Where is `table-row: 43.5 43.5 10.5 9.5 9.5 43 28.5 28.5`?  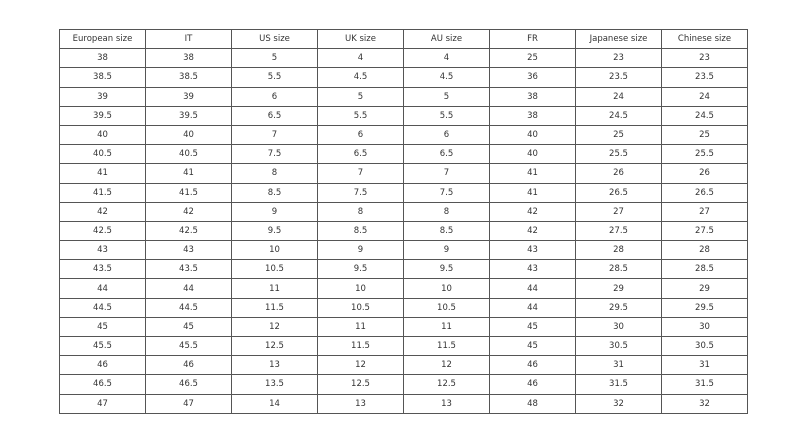 table-row: 43.5 43.5 10.5 9.5 9.5 43 28.5 28.5 is located at coordinates (403, 269).